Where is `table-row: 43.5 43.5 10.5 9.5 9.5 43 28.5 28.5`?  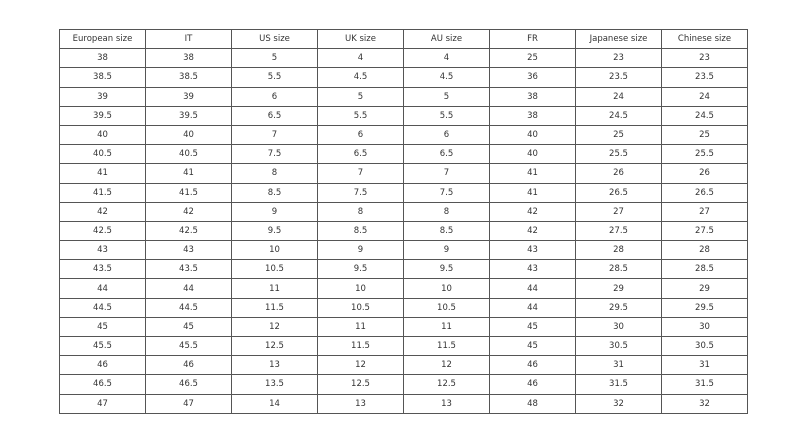 table-row: 43.5 43.5 10.5 9.5 9.5 43 28.5 28.5 is located at coordinates (403, 269).